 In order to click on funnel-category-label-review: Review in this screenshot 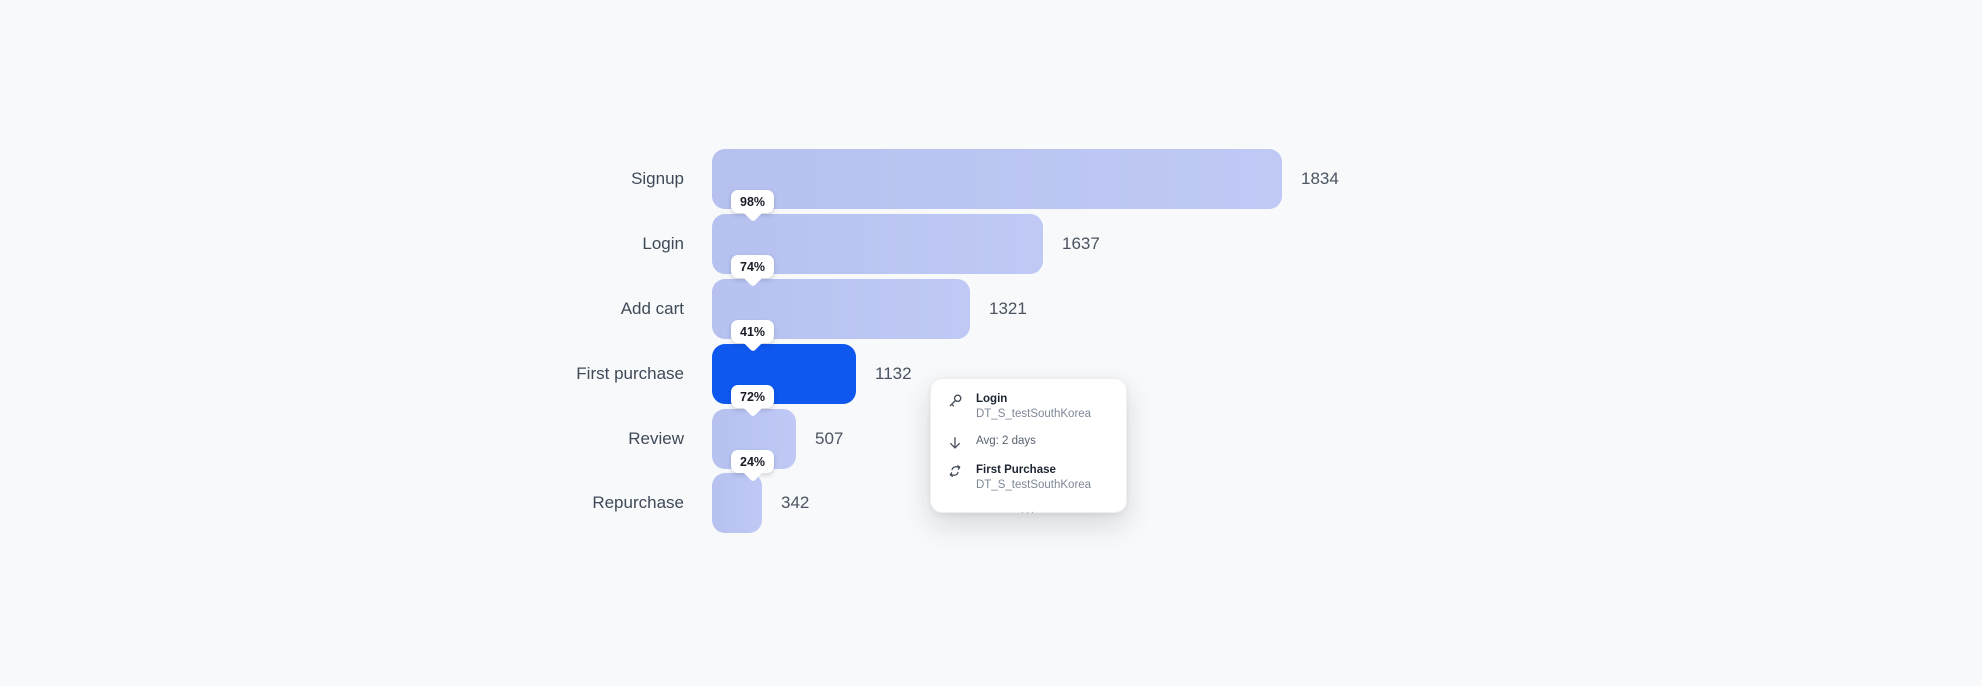, I will do `click(656, 438)`.